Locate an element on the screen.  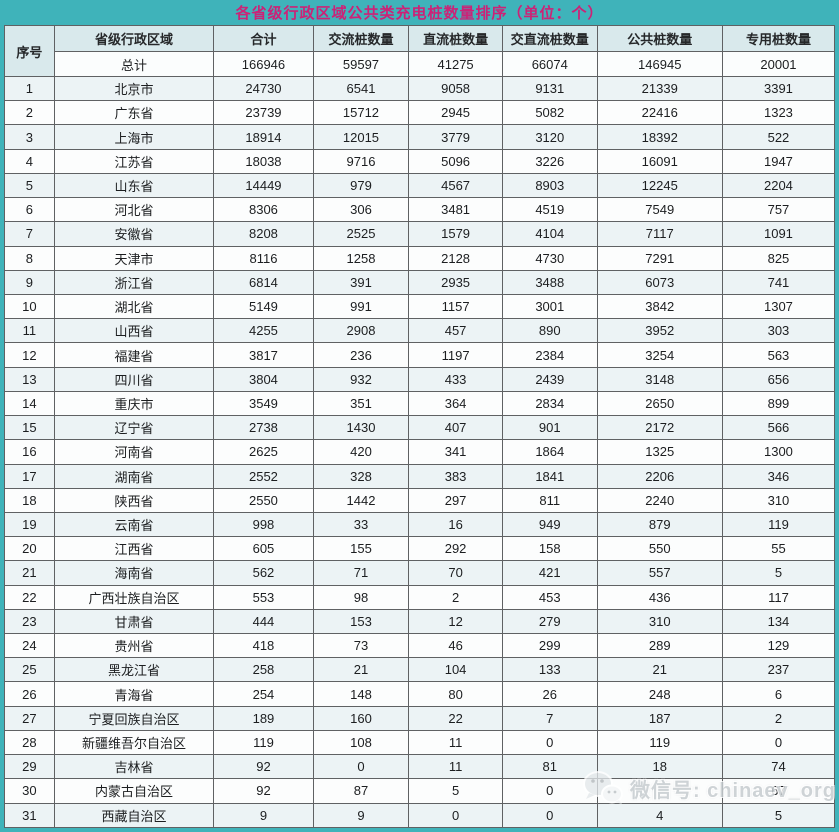
row-value-total: 23739 is located at coordinates (263, 113).